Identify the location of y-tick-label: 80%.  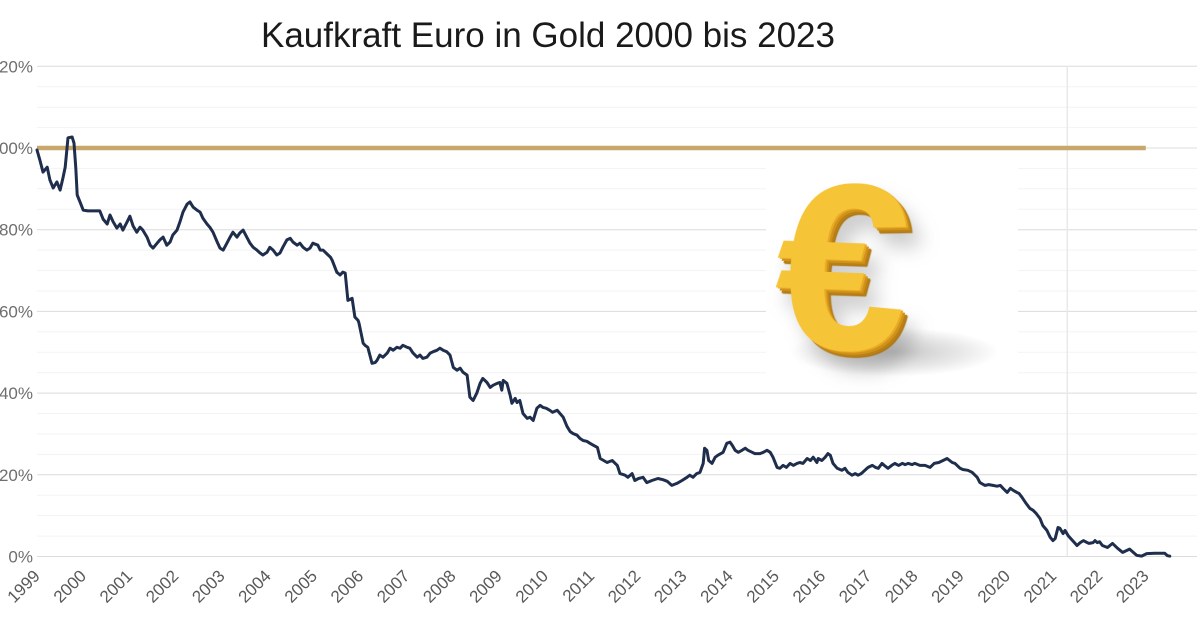
(16, 230).